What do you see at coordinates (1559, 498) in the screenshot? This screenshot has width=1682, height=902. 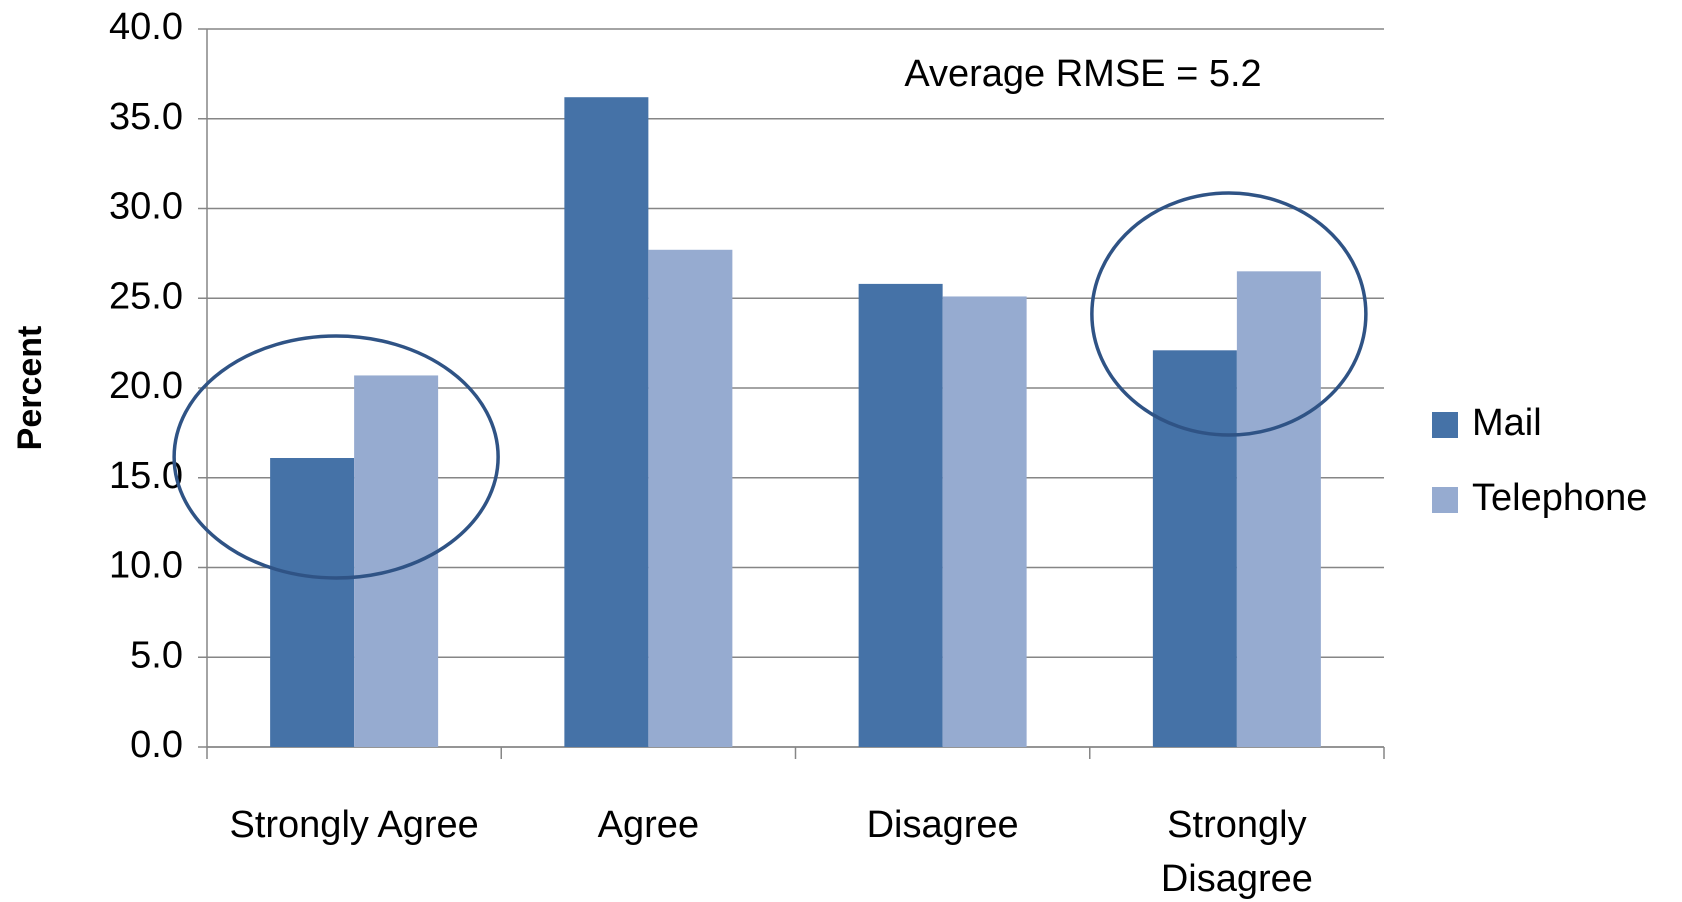 I see `legend-label: Telephone` at bounding box center [1559, 498].